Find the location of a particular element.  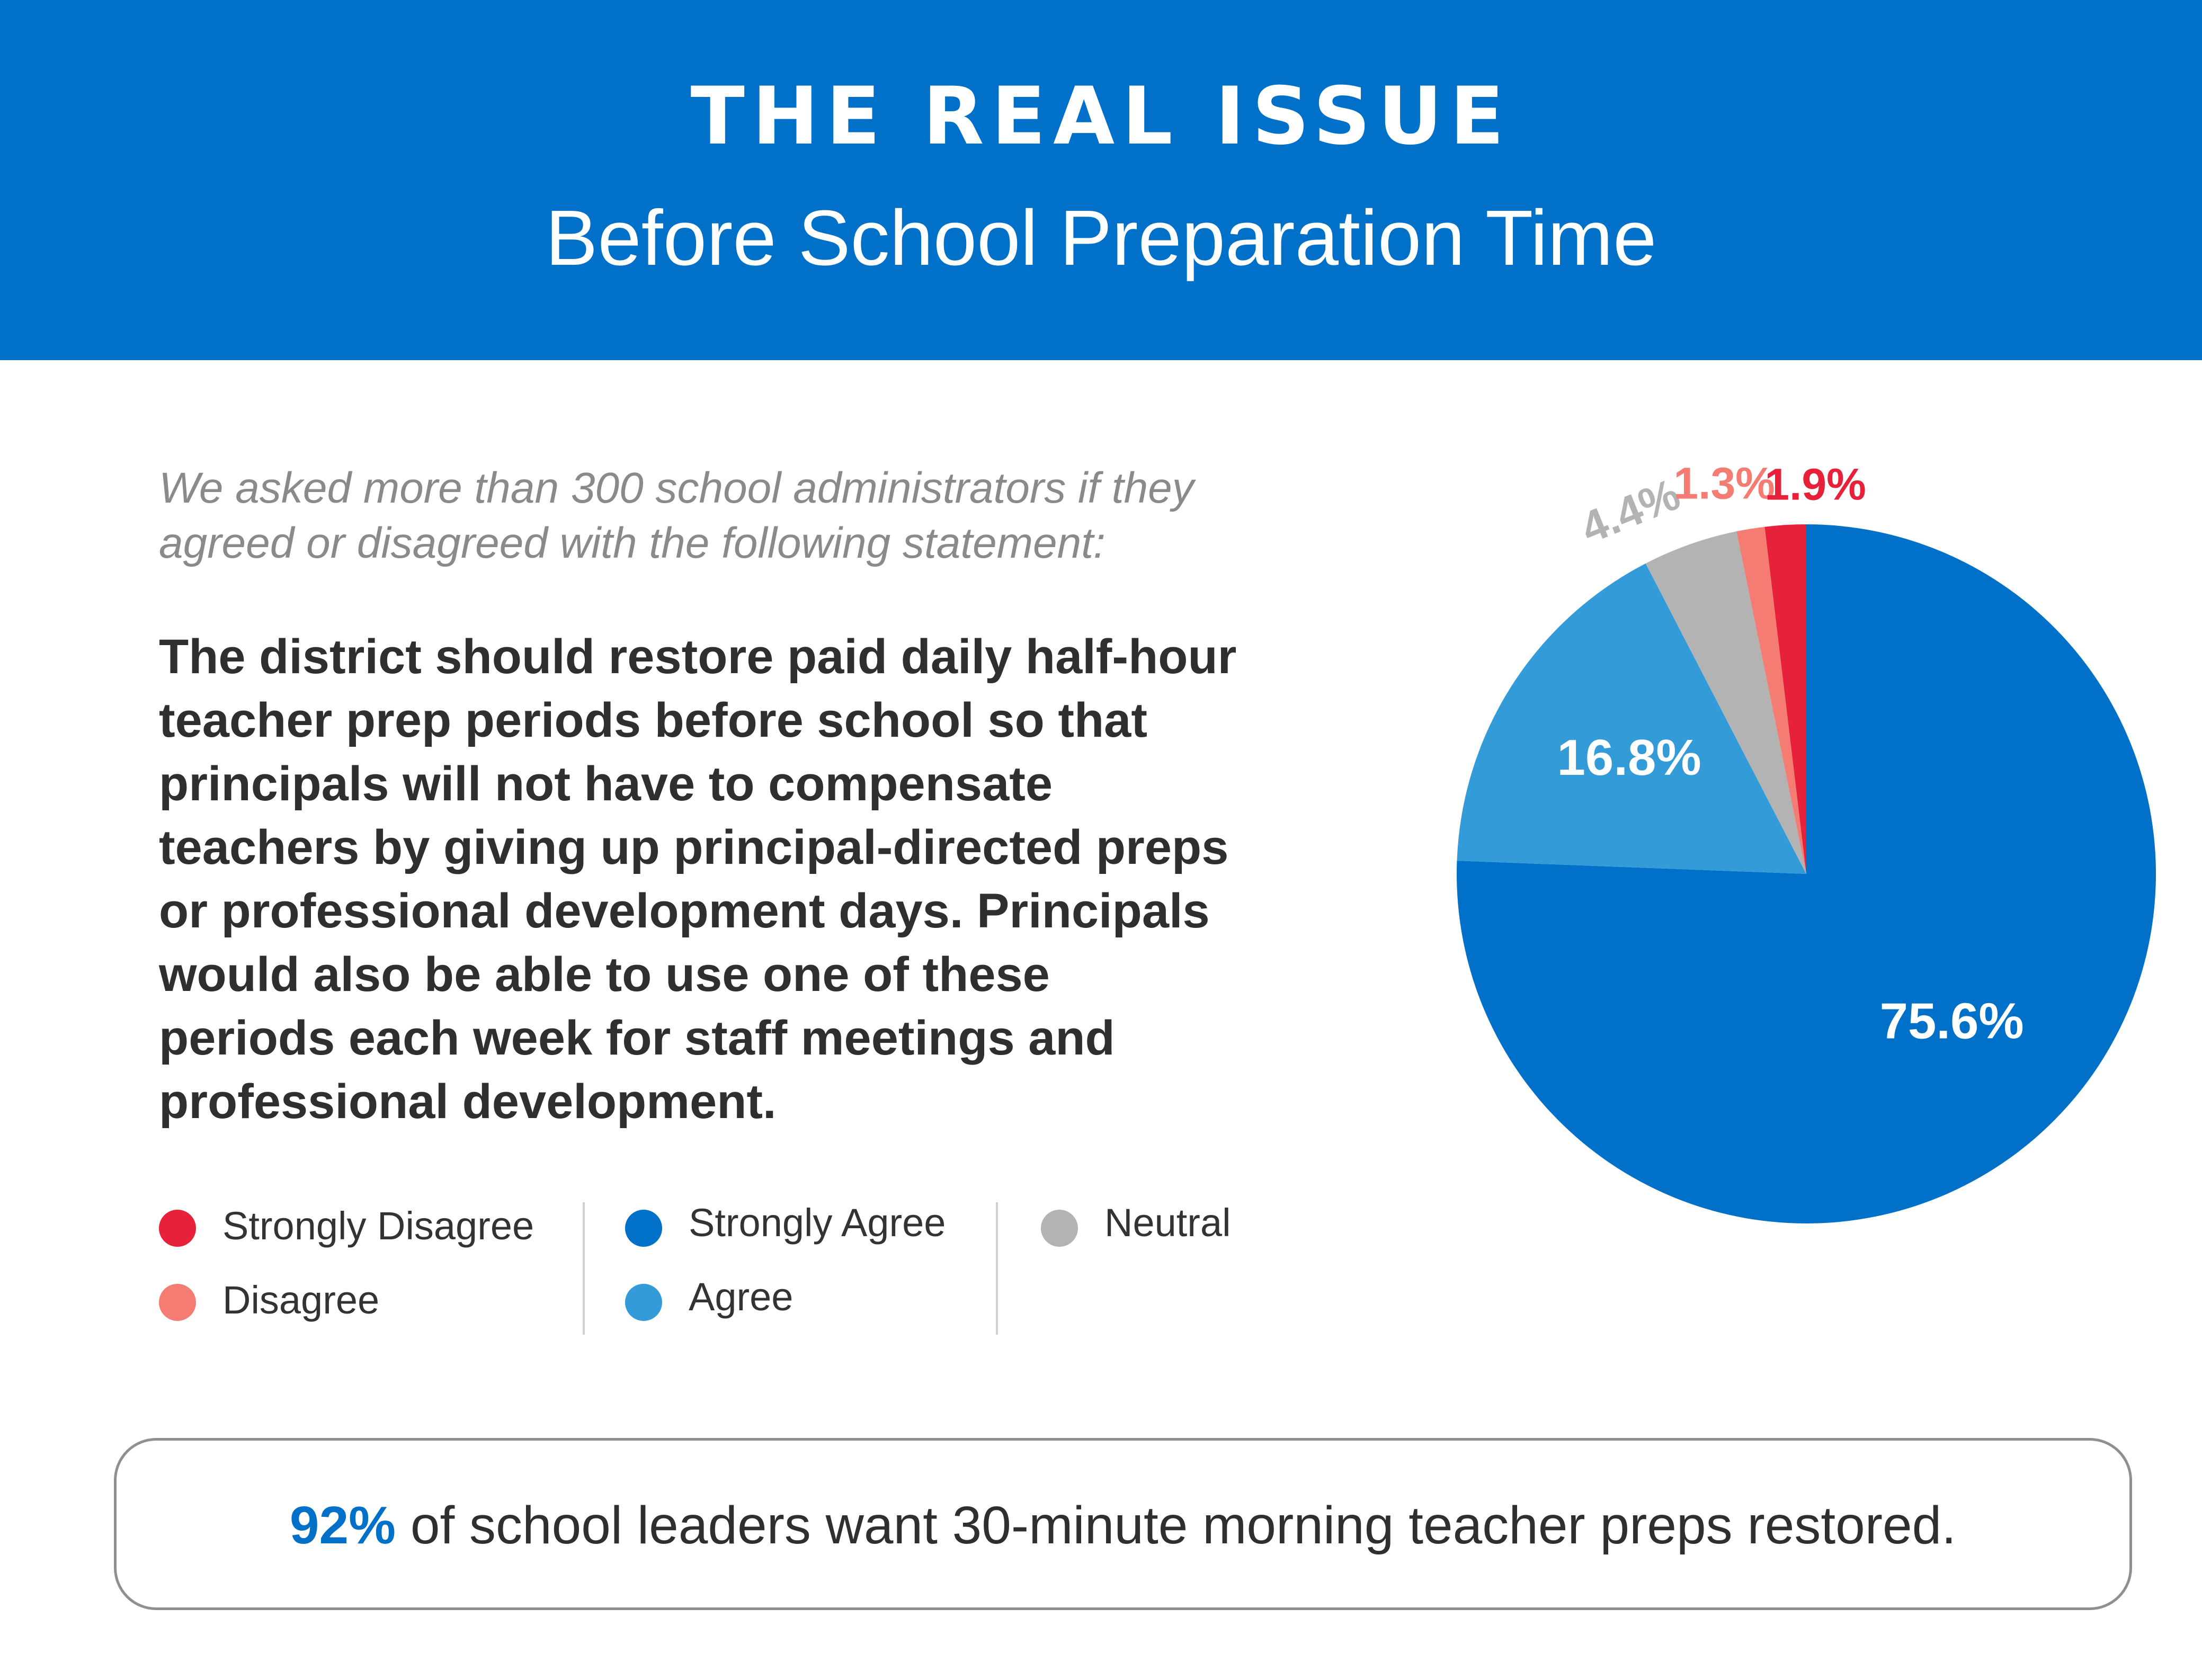

legend-swatch-agree is located at coordinates (643, 1302).